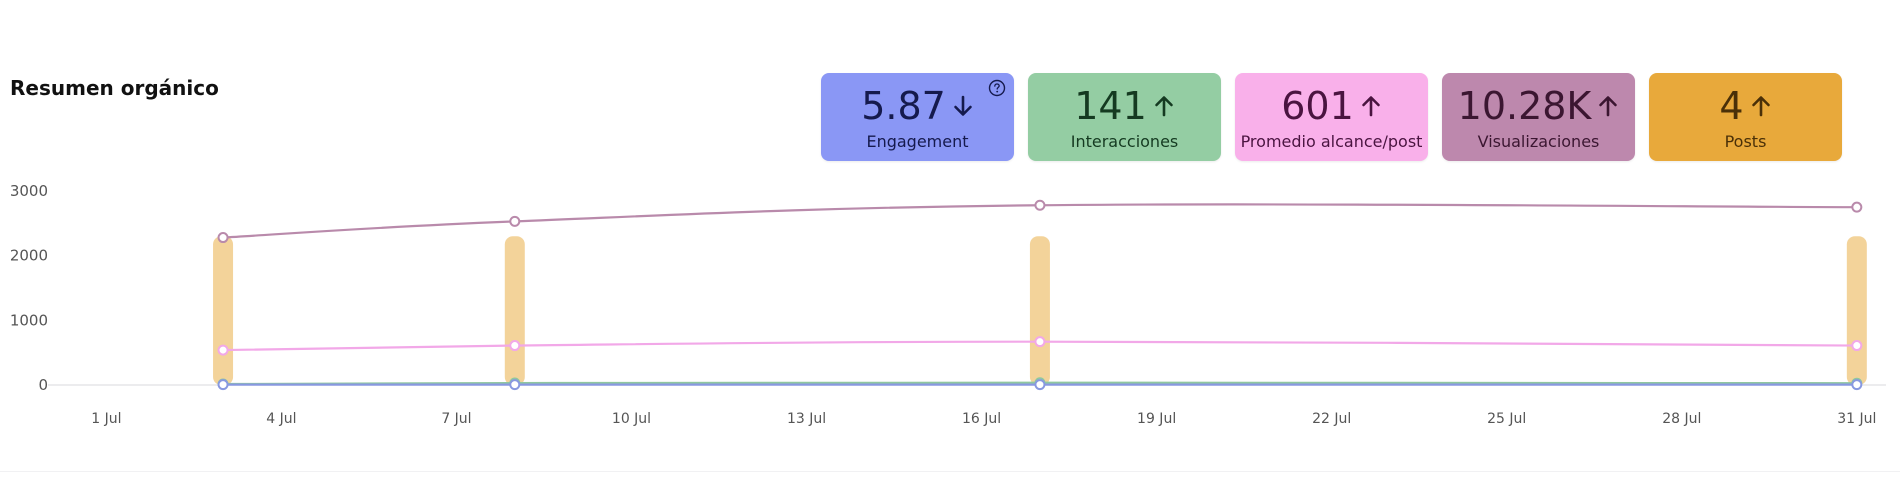  What do you see at coordinates (1110, 105) in the screenshot?
I see `metric-value: 141` at bounding box center [1110, 105].